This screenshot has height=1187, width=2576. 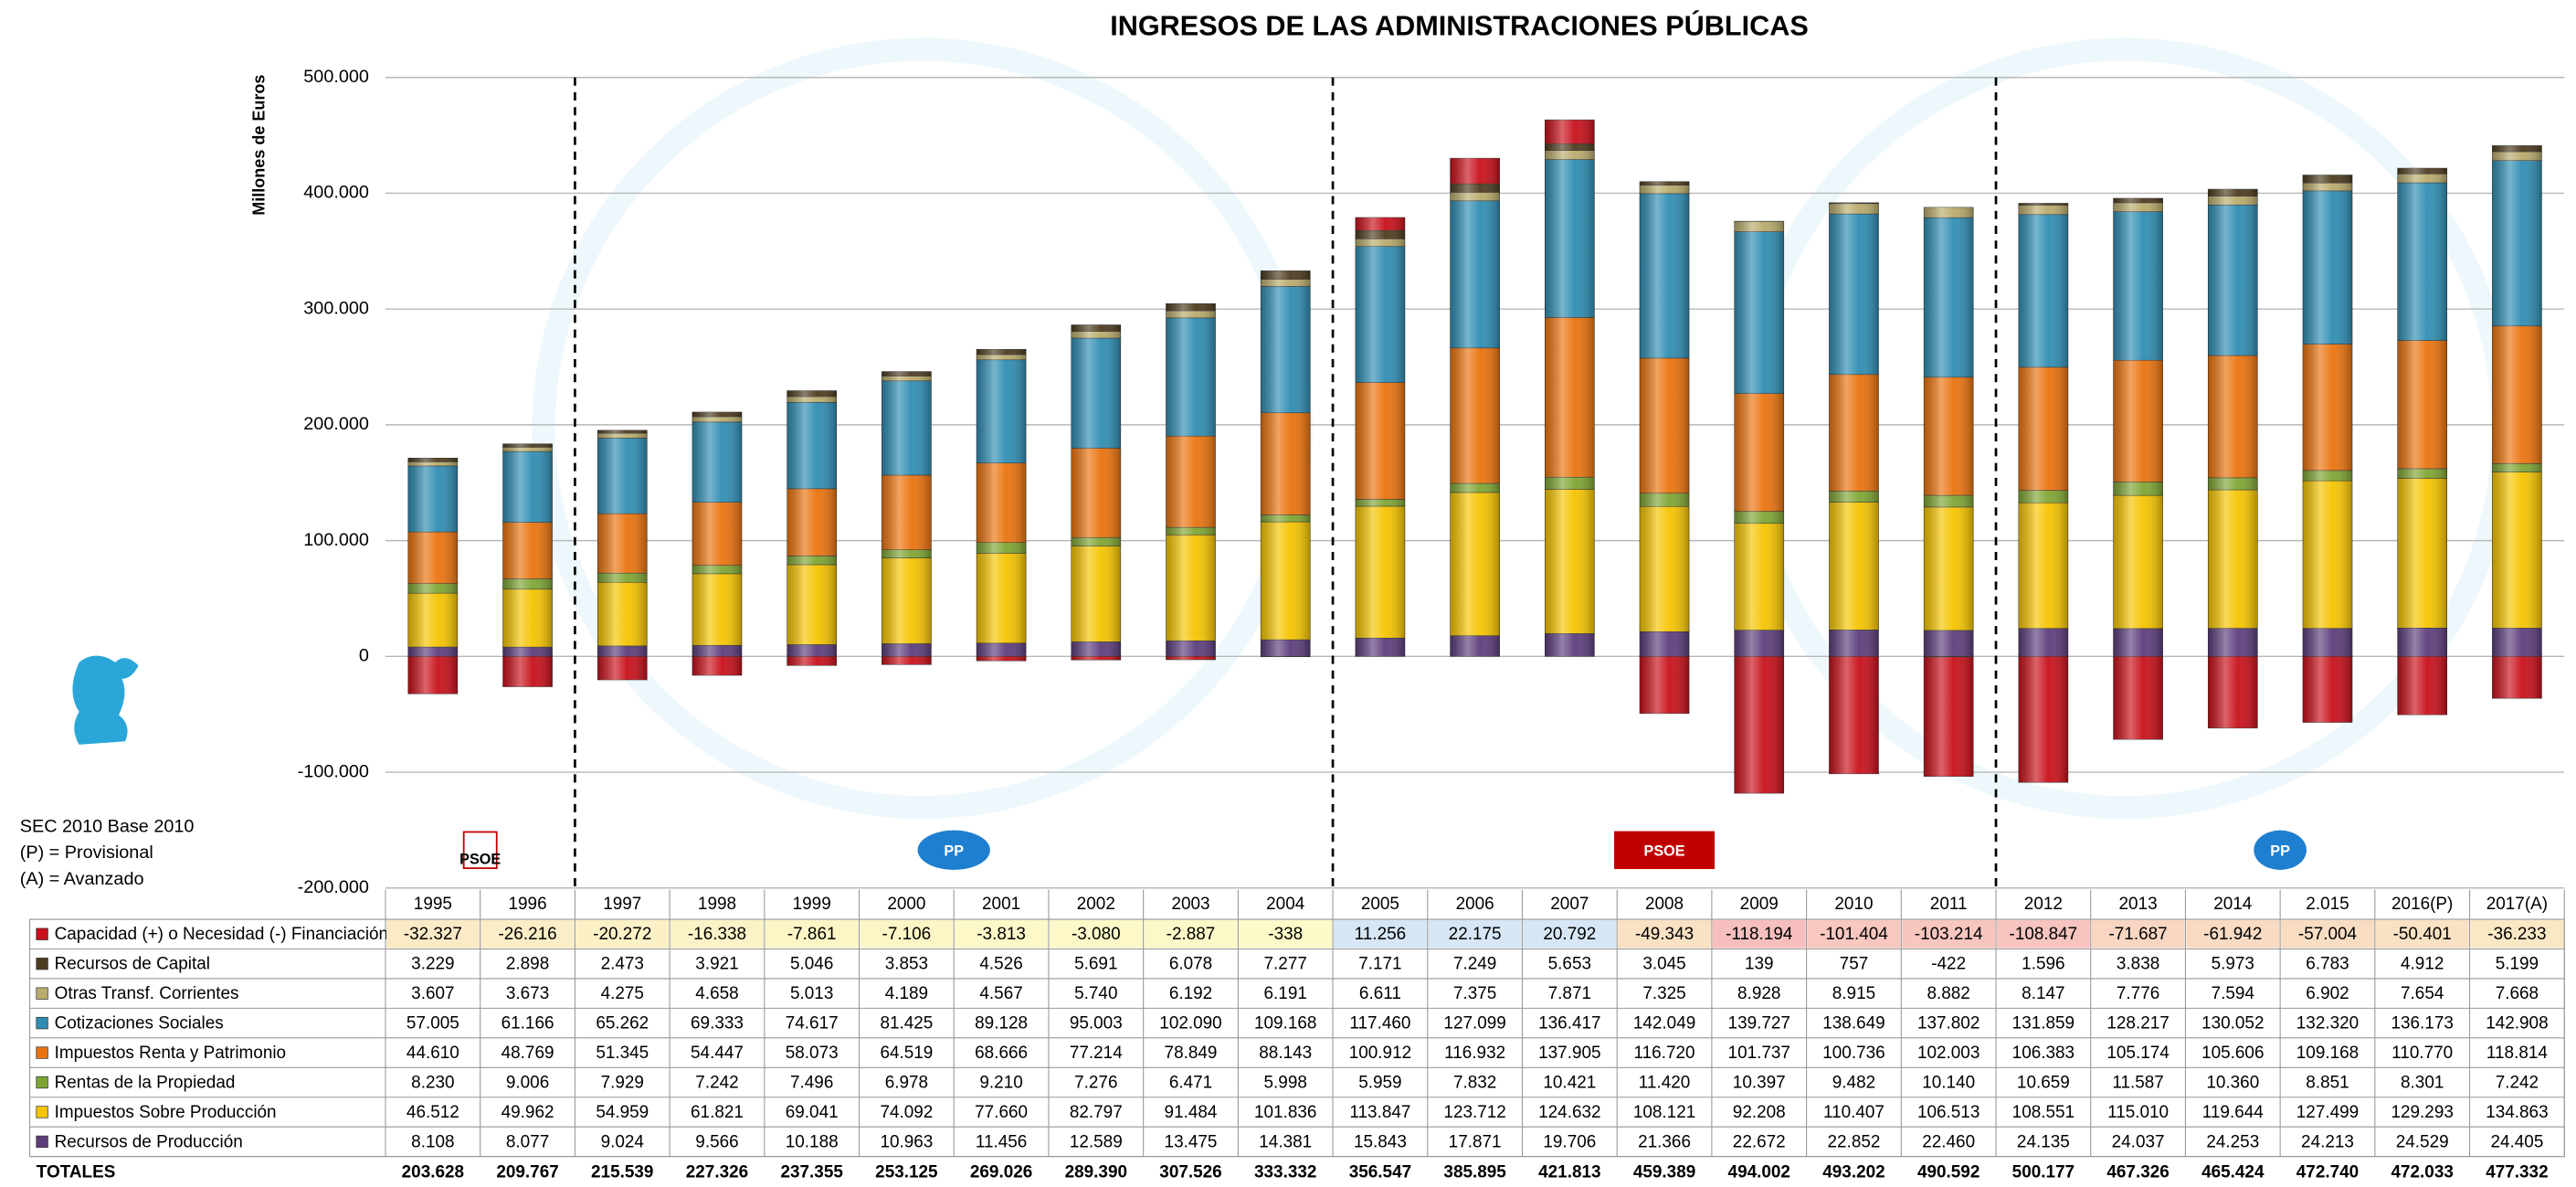 What do you see at coordinates (1949, 905) in the screenshot?
I see `x-tick-label: 2011` at bounding box center [1949, 905].